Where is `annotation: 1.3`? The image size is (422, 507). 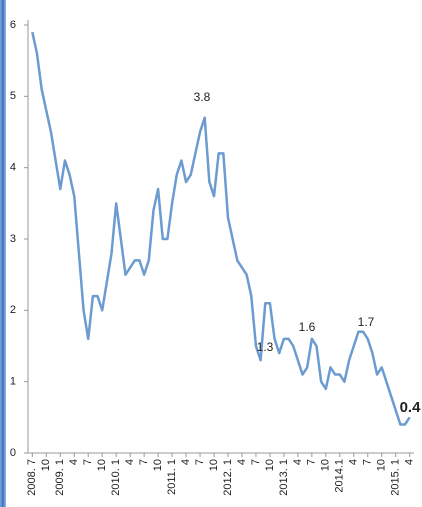 annotation: 1.3 is located at coordinates (265, 347).